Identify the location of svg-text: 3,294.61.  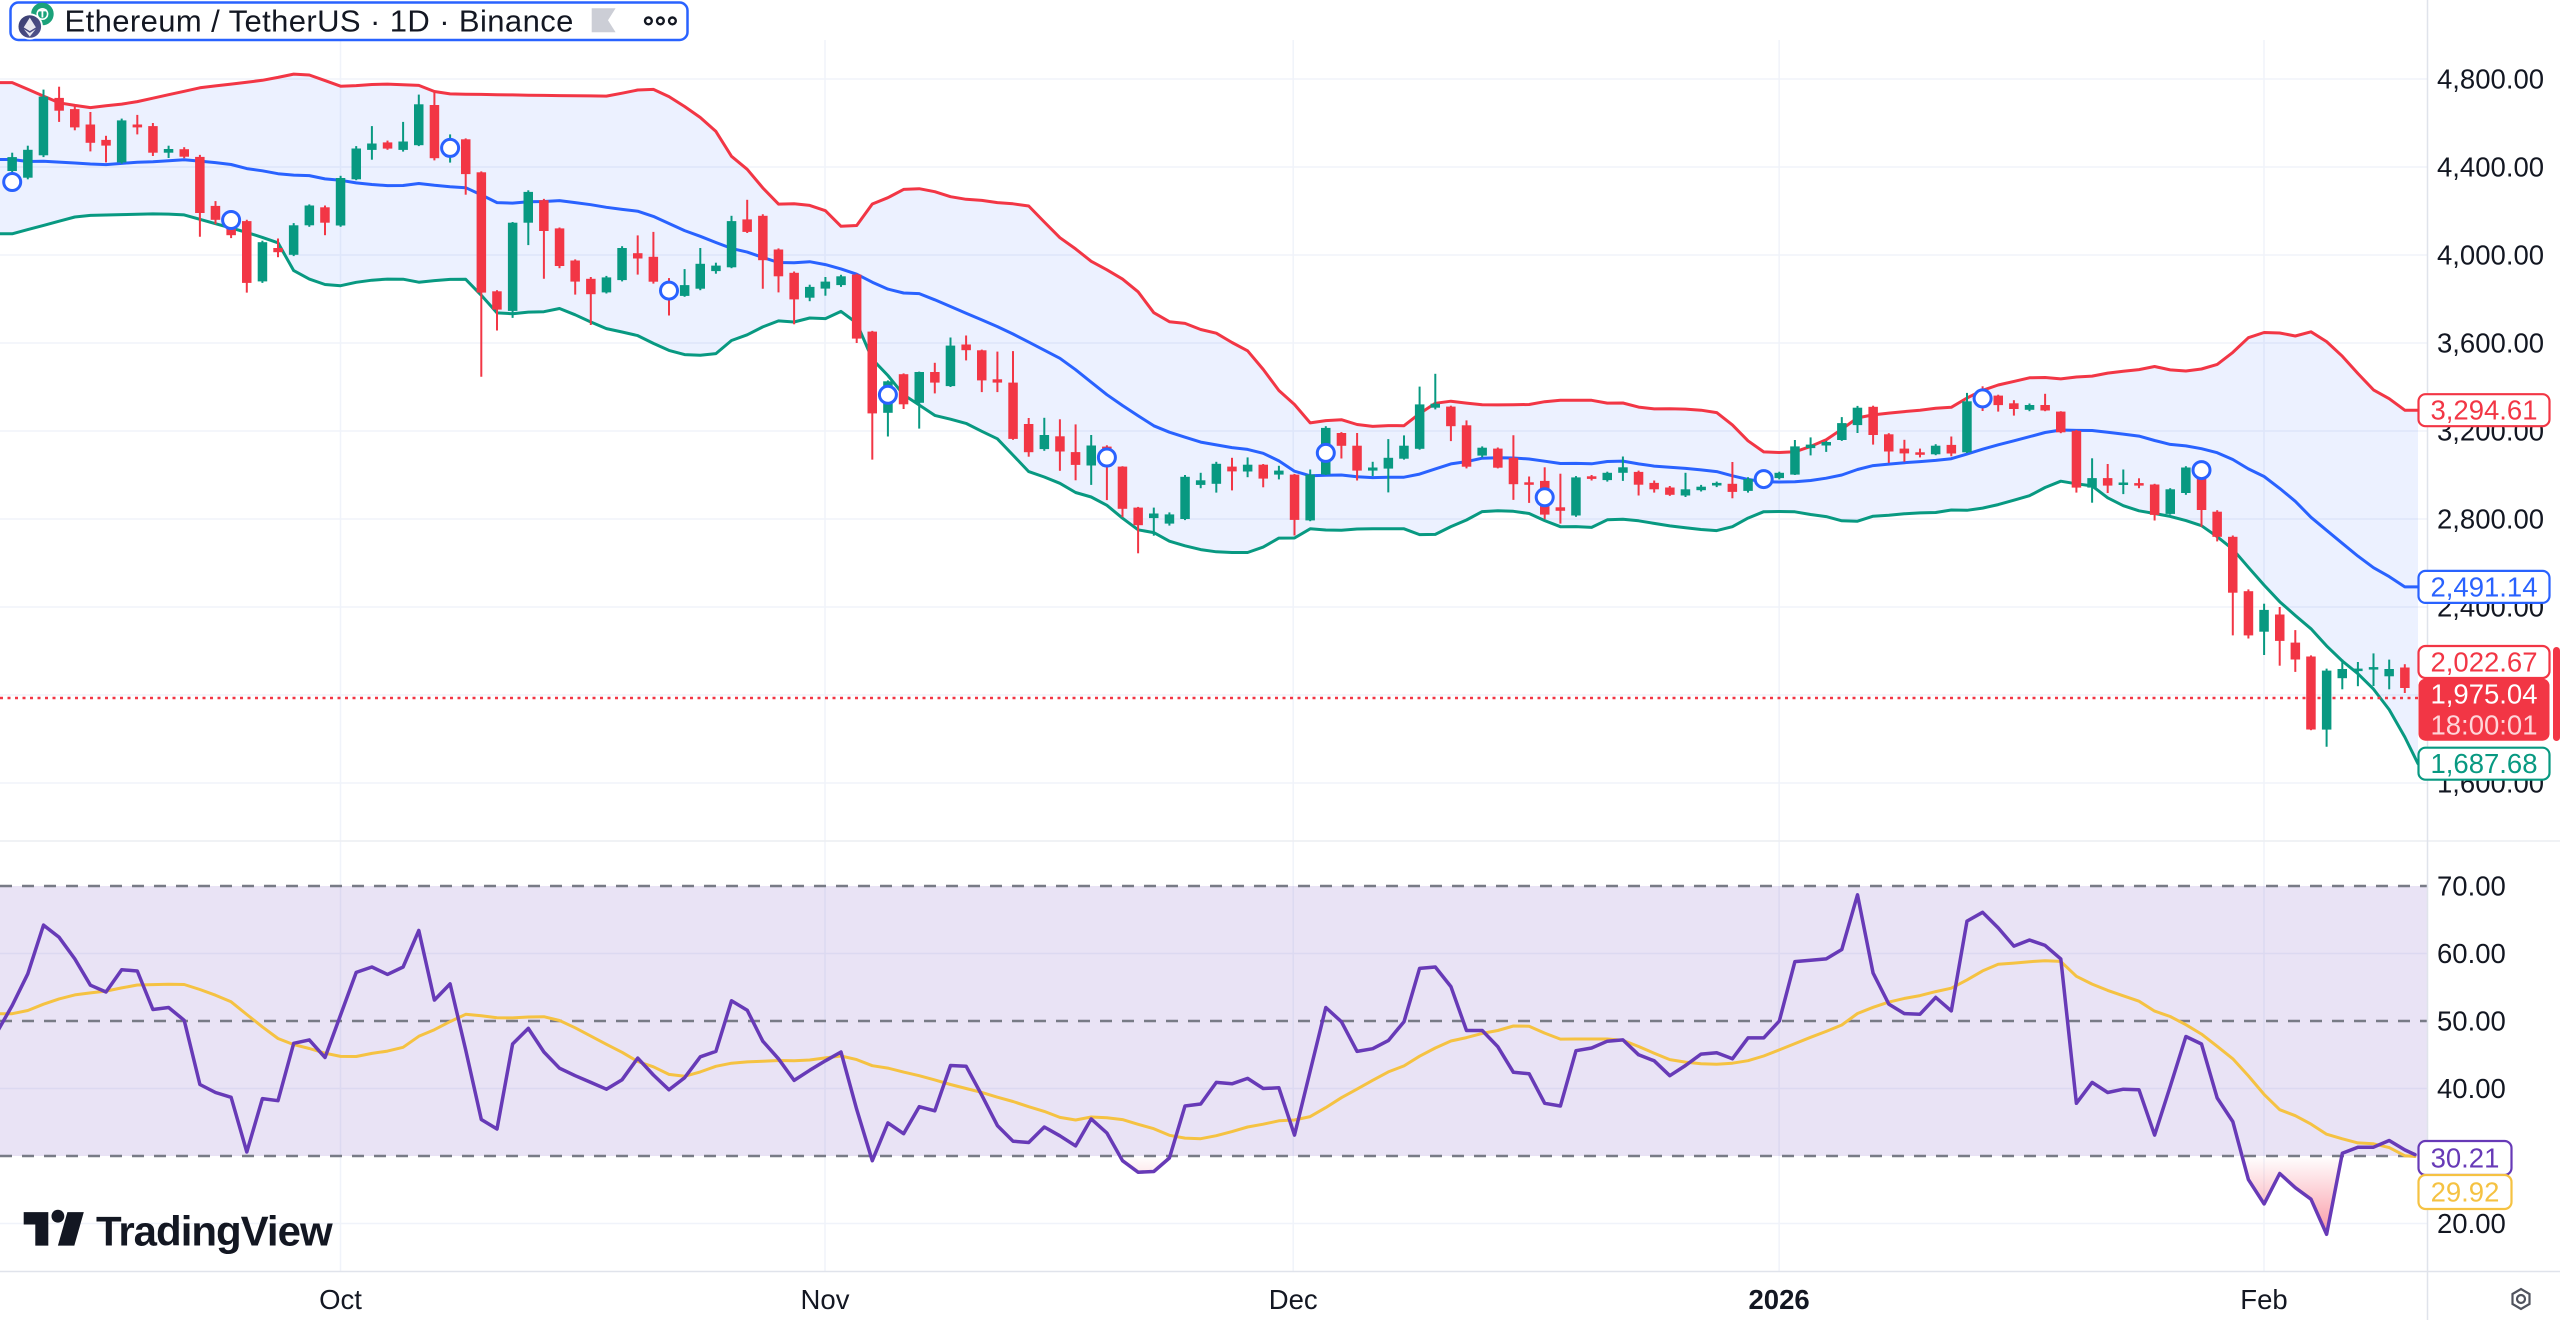
(2483, 410).